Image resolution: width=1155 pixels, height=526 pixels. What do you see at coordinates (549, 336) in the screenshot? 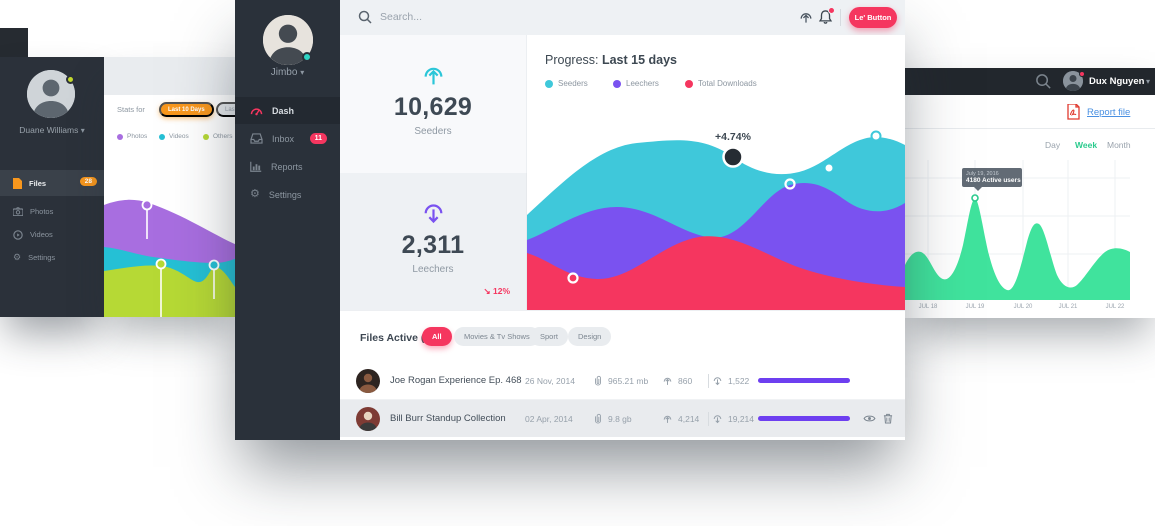
I see `filter-chip-sport: Sport` at bounding box center [549, 336].